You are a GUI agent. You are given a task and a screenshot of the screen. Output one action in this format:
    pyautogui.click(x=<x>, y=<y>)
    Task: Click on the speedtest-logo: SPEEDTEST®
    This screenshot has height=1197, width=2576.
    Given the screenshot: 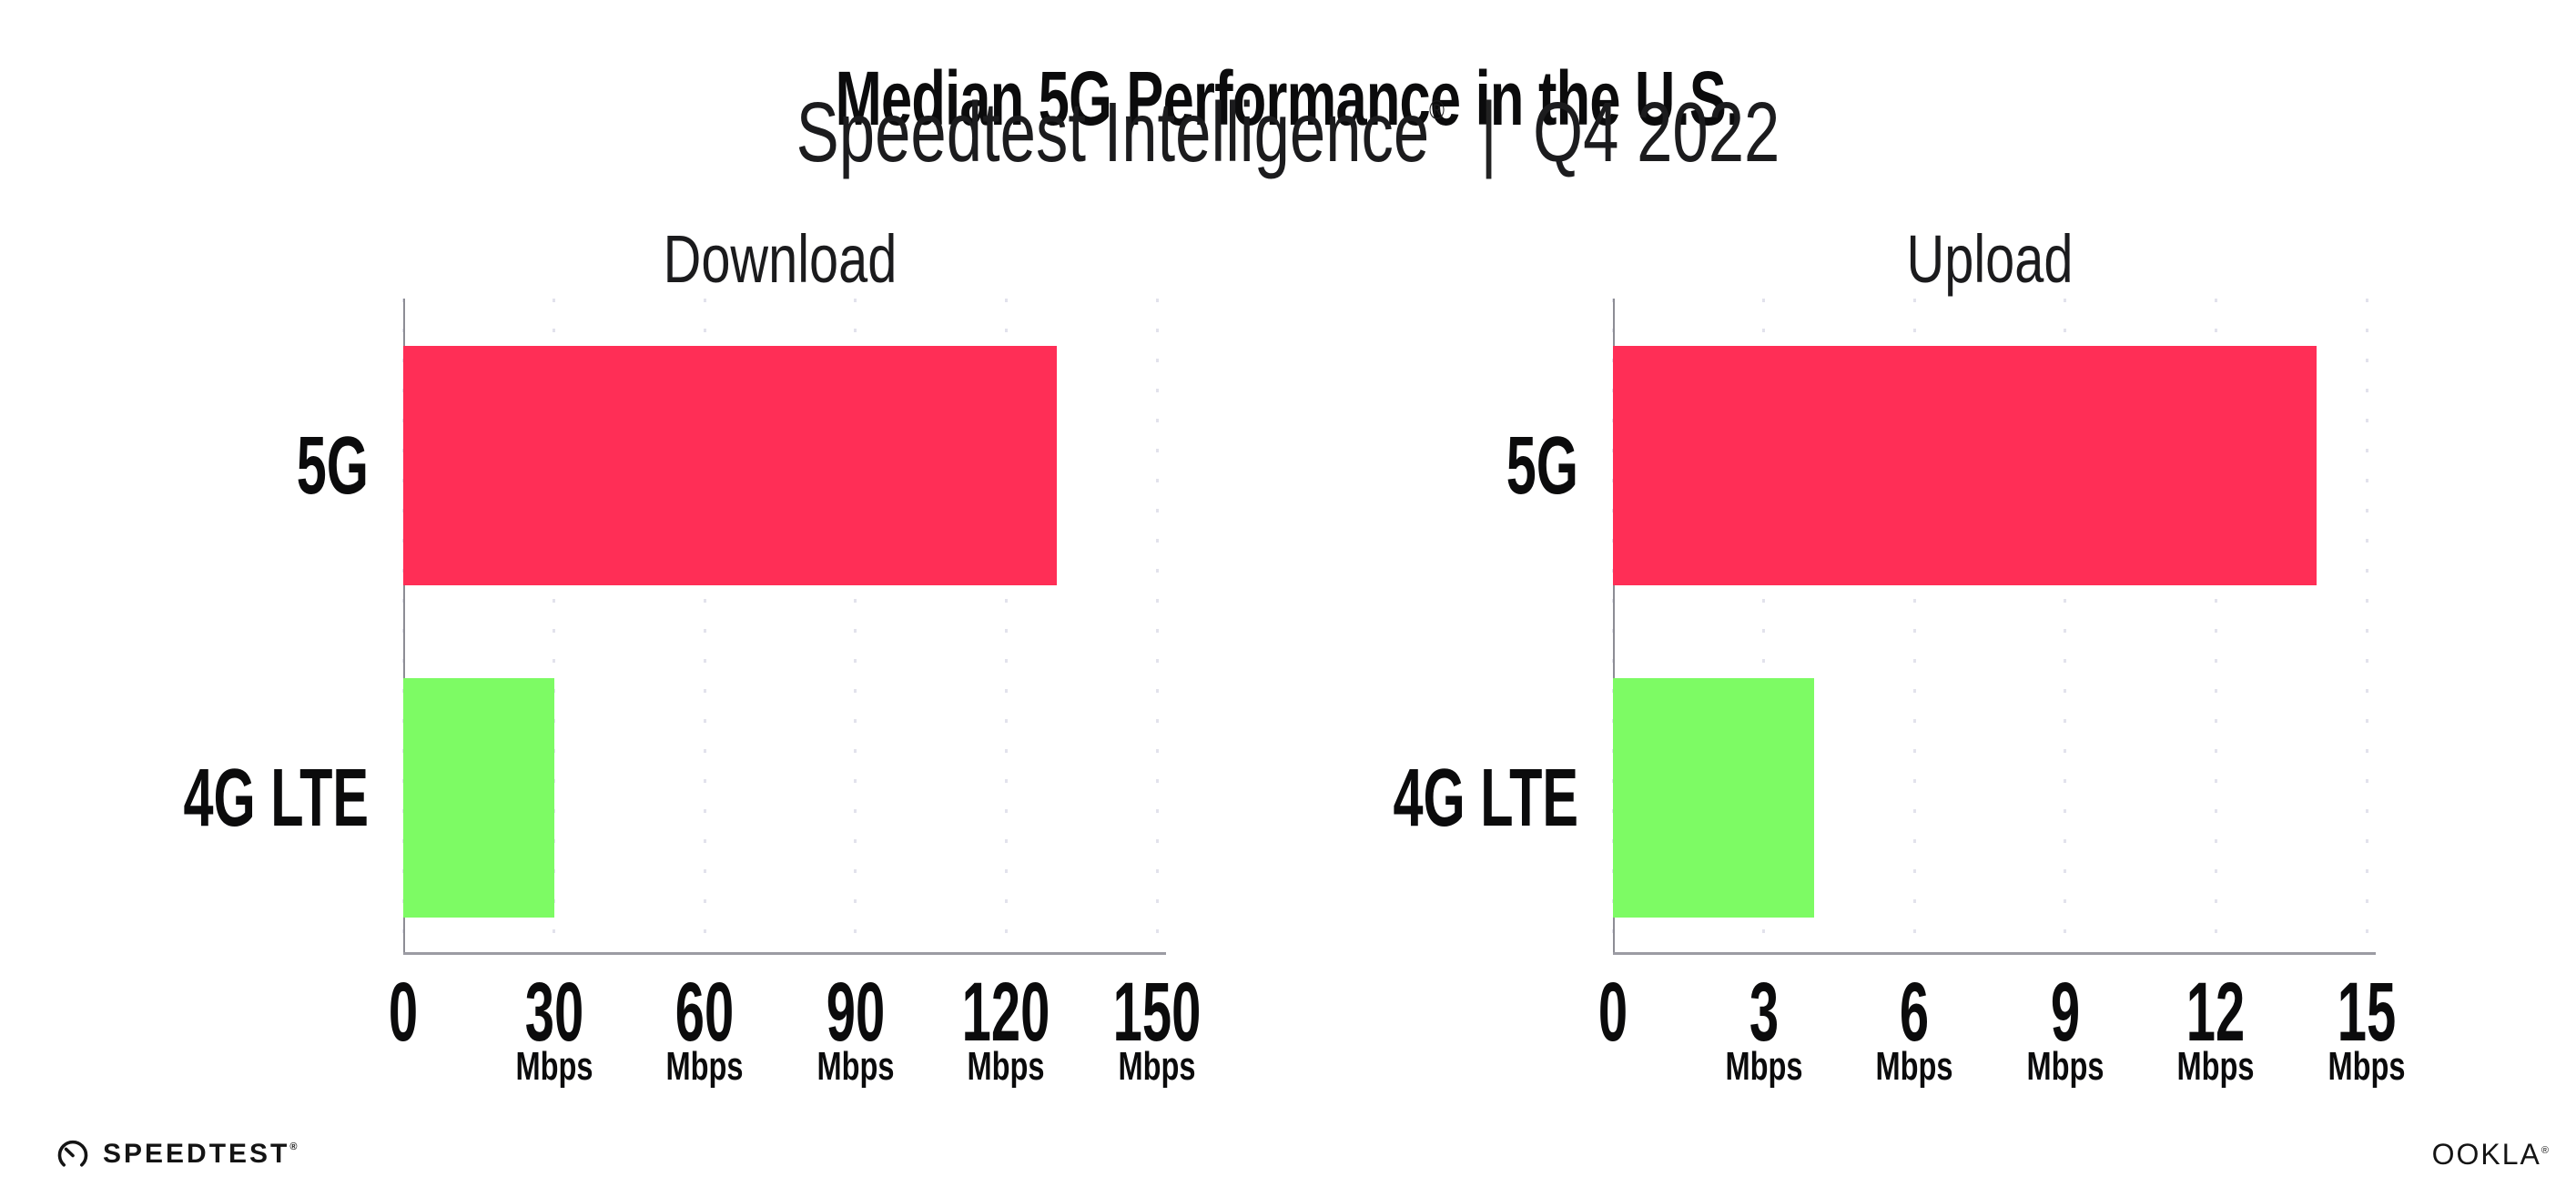 What is the action you would take?
    pyautogui.click(x=176, y=1154)
    